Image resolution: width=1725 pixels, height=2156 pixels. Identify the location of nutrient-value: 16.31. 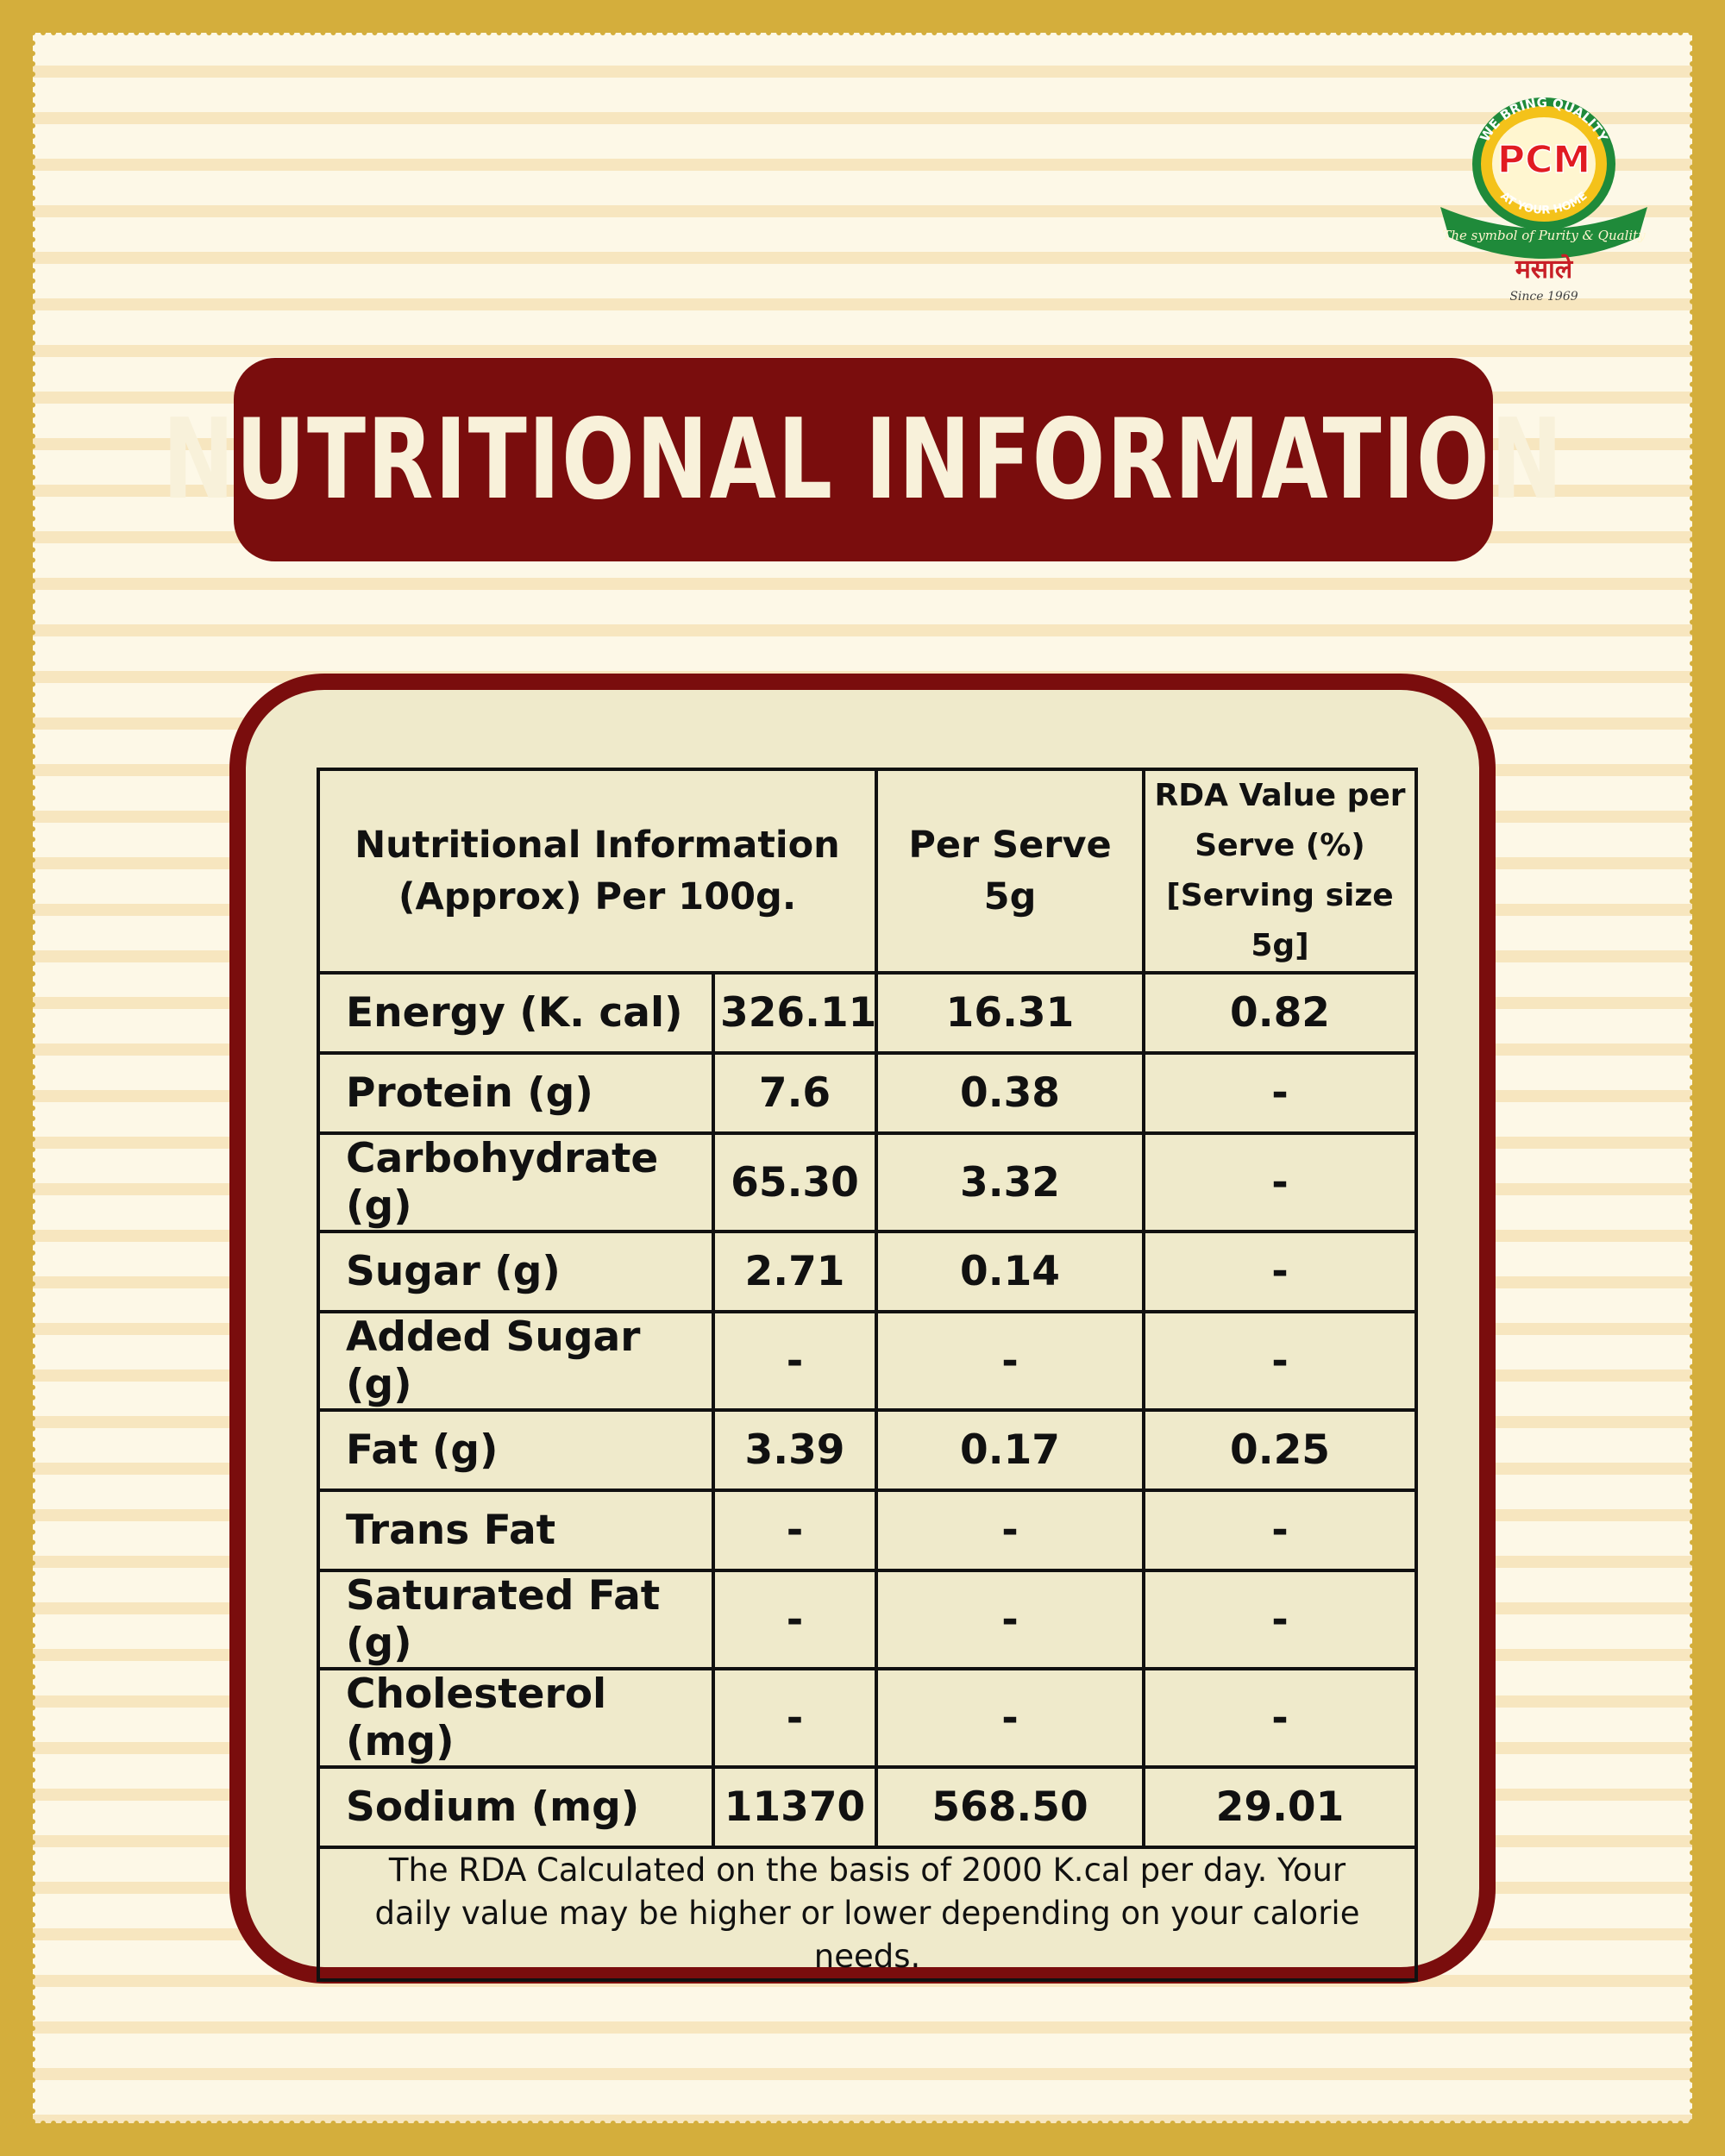
(1011, 1013).